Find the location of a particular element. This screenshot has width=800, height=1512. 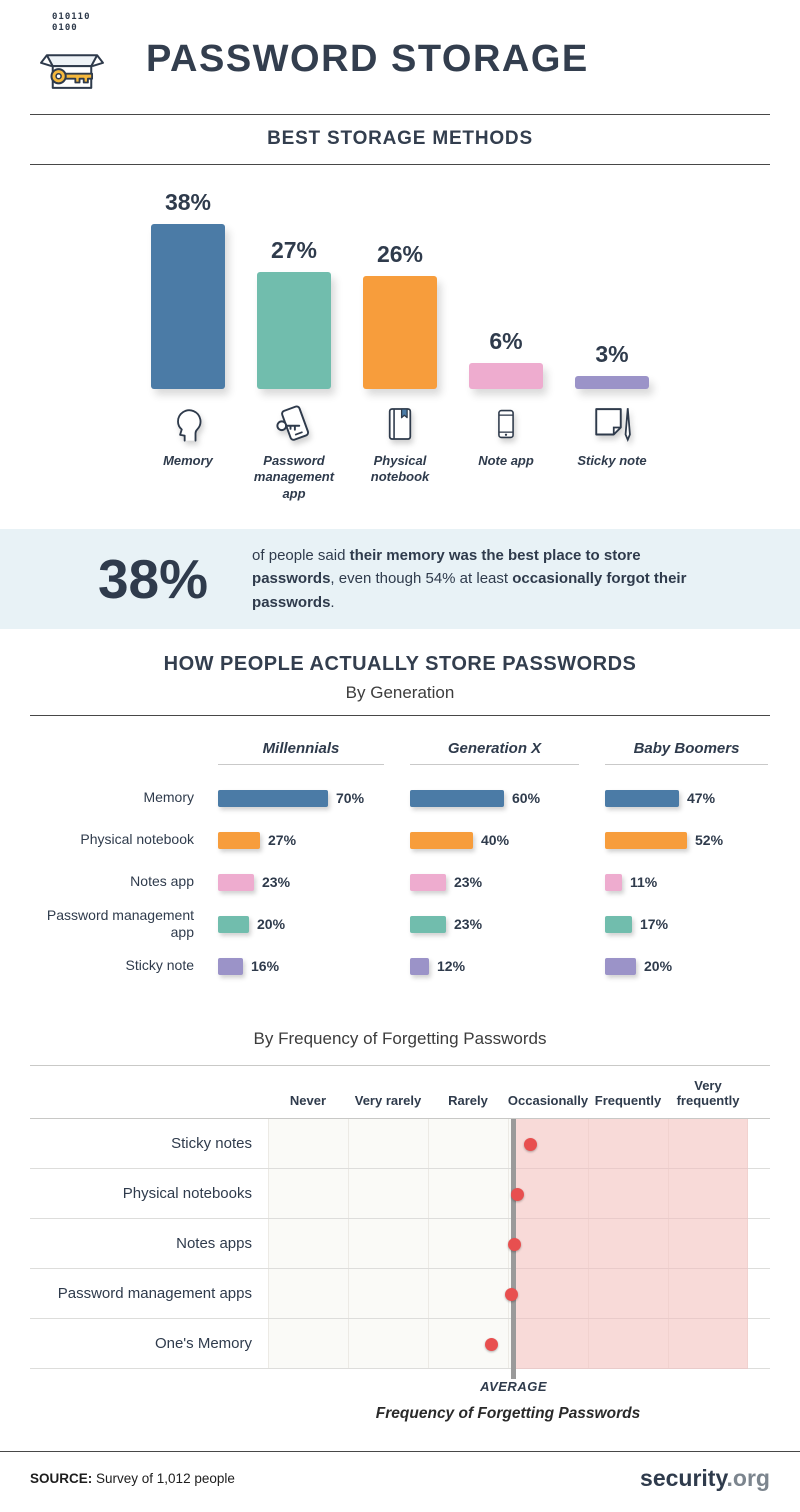

bar-value-label: 52% is located at coordinates (709, 840).